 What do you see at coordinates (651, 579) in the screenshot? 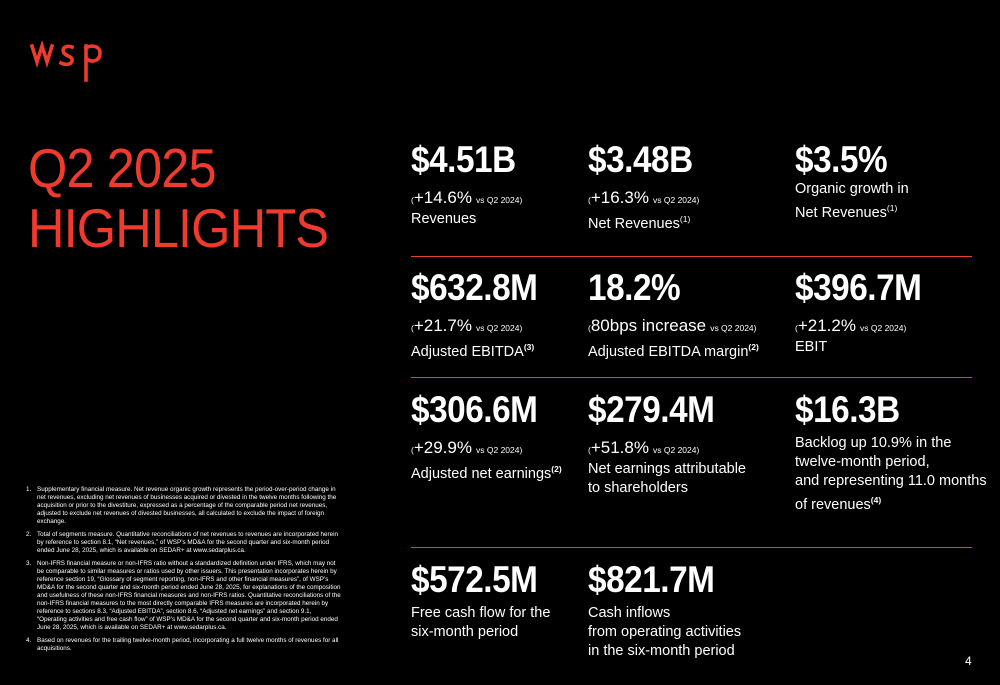
I see `metric-value: $821.7M` at bounding box center [651, 579].